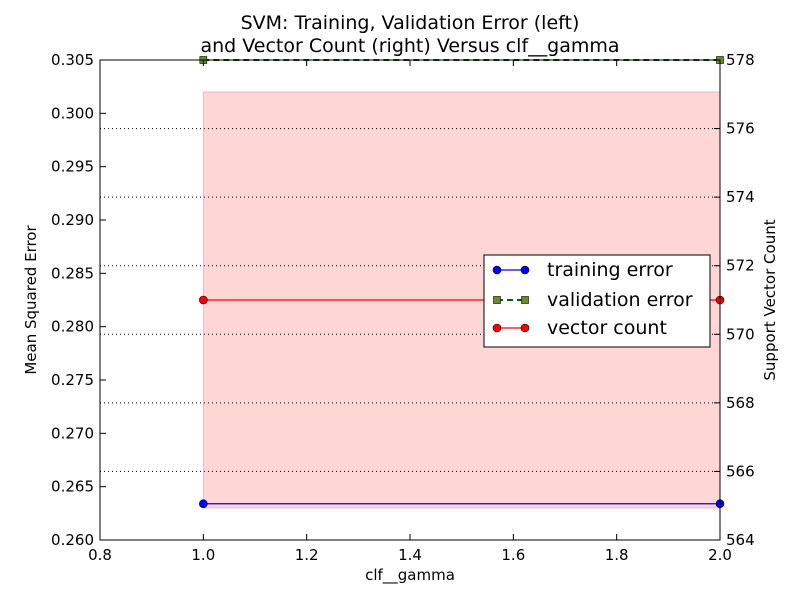 The image size is (800, 600). Describe the element at coordinates (72, 167) in the screenshot. I see `y-left-tick-label: 0.295` at that location.